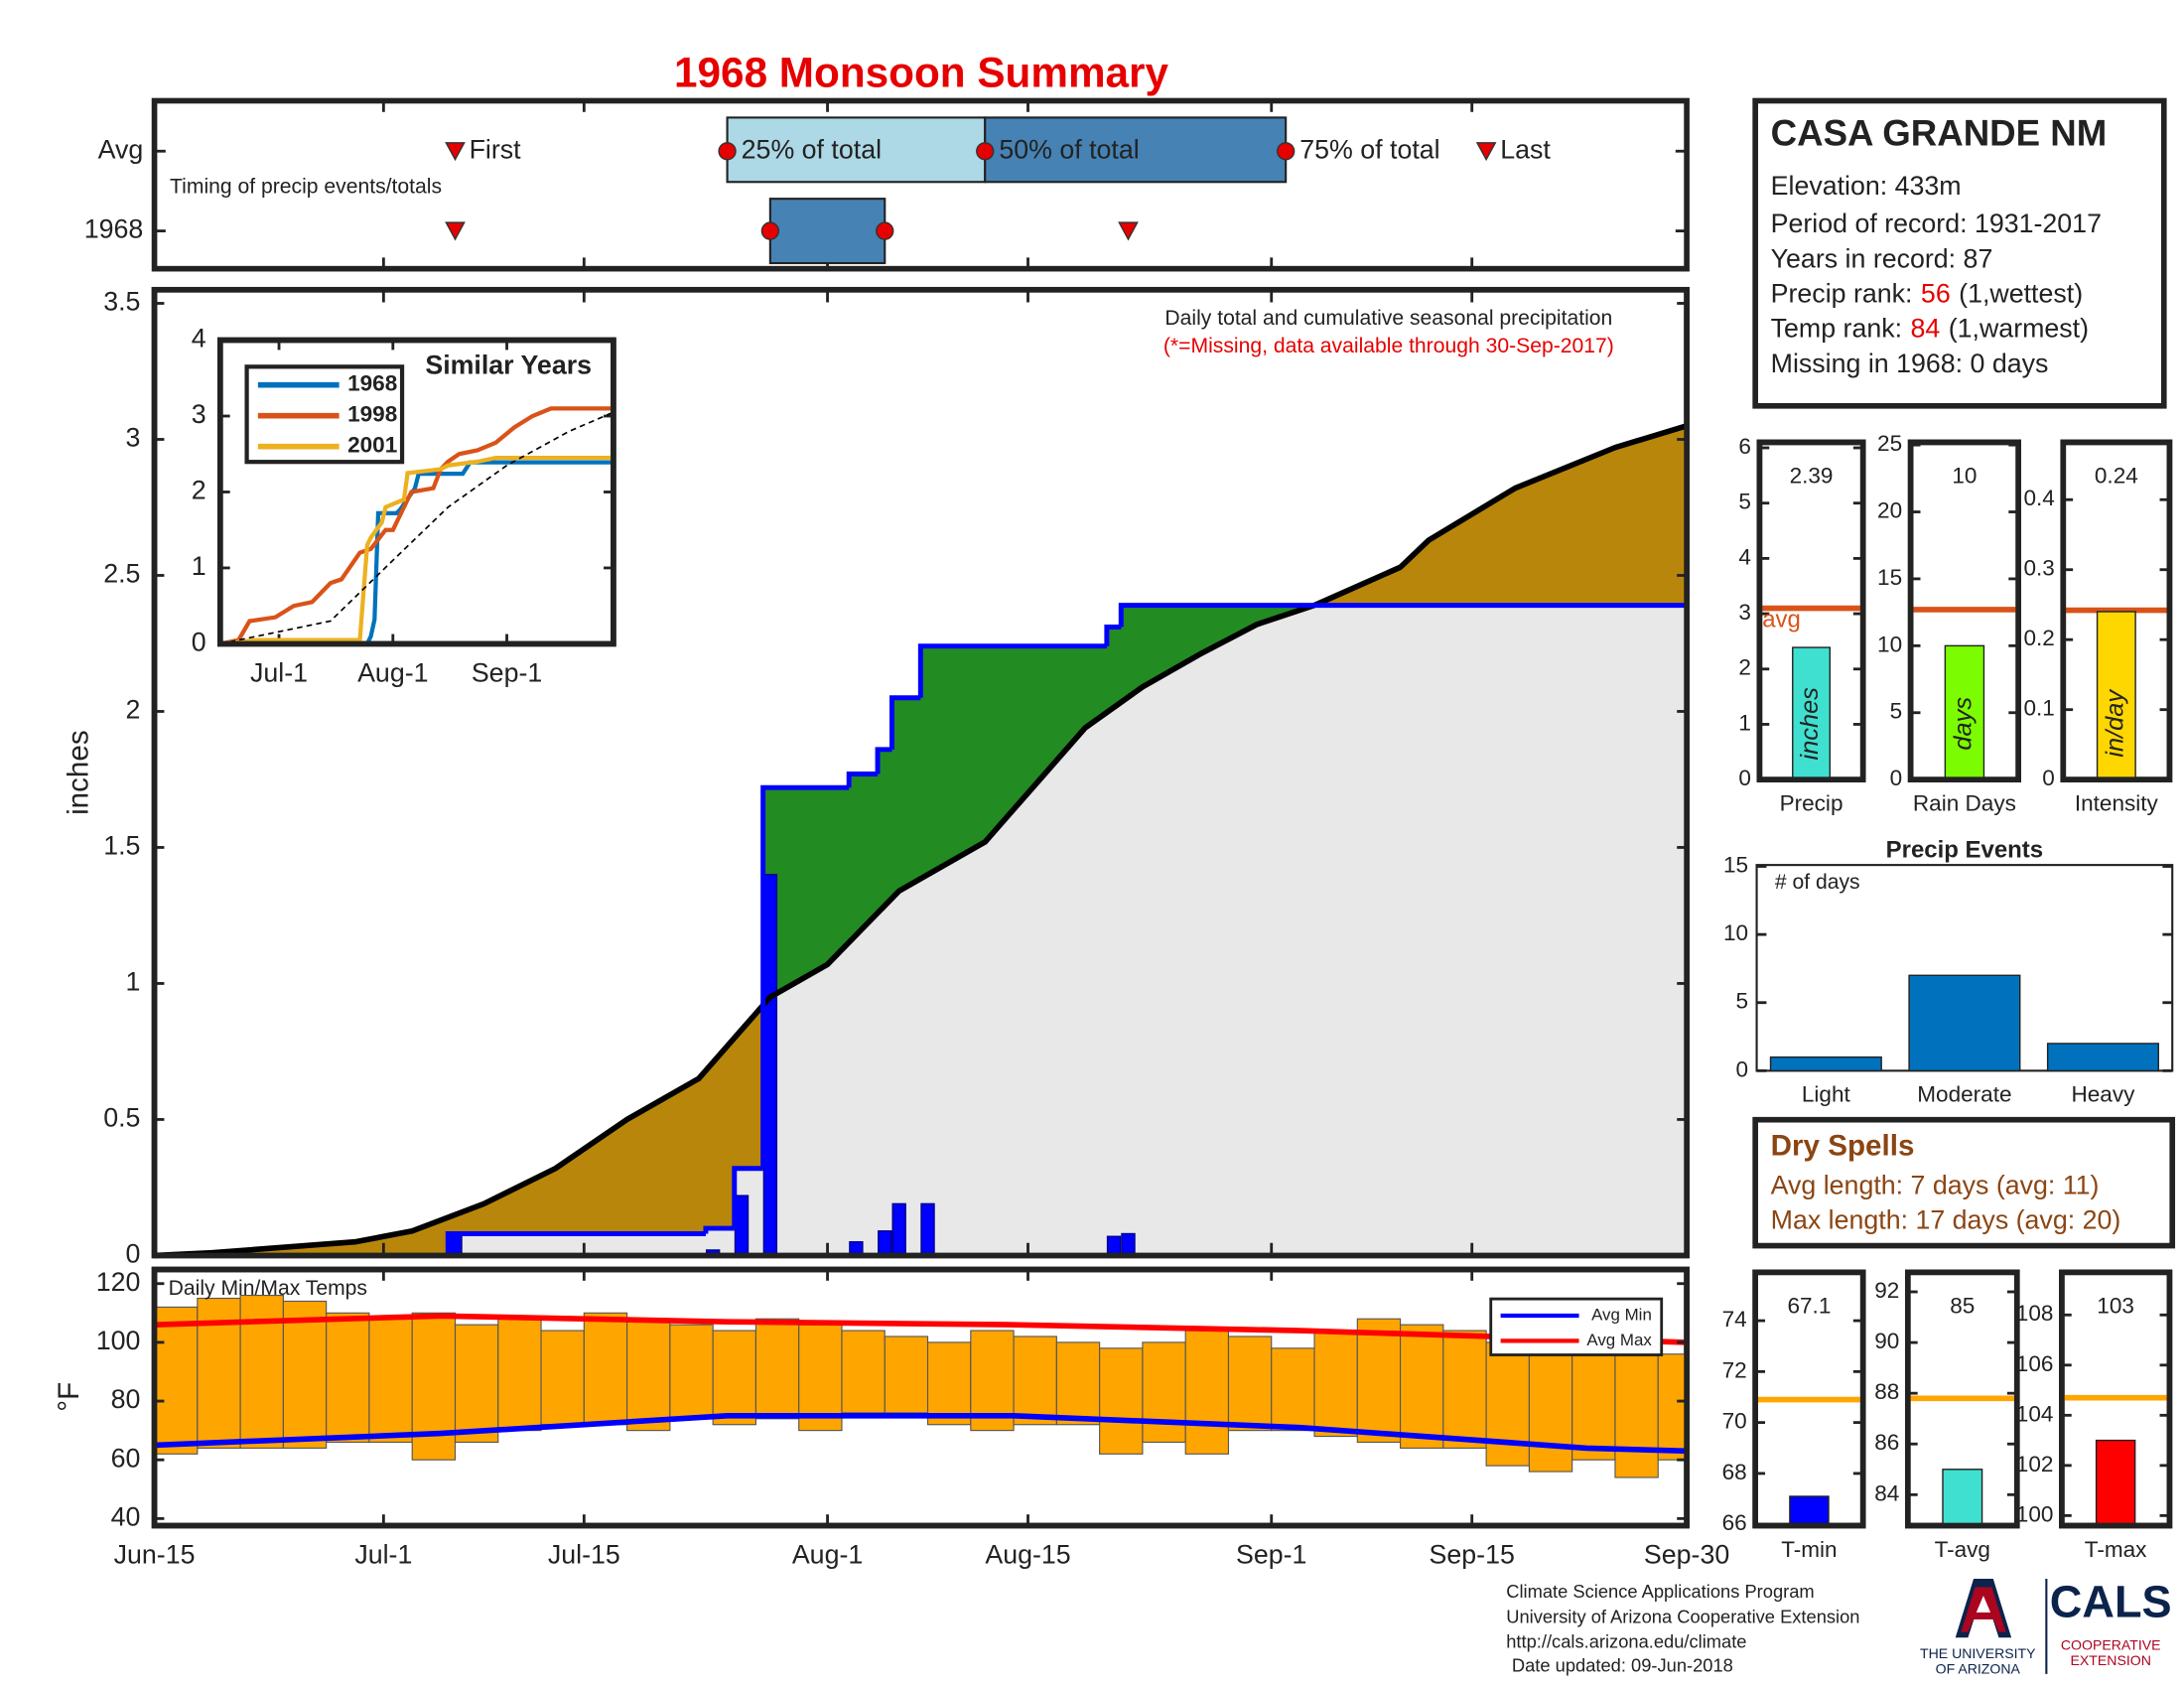  Describe the element at coordinates (1812, 476) in the screenshot. I see `value-label: 2.39` at that location.